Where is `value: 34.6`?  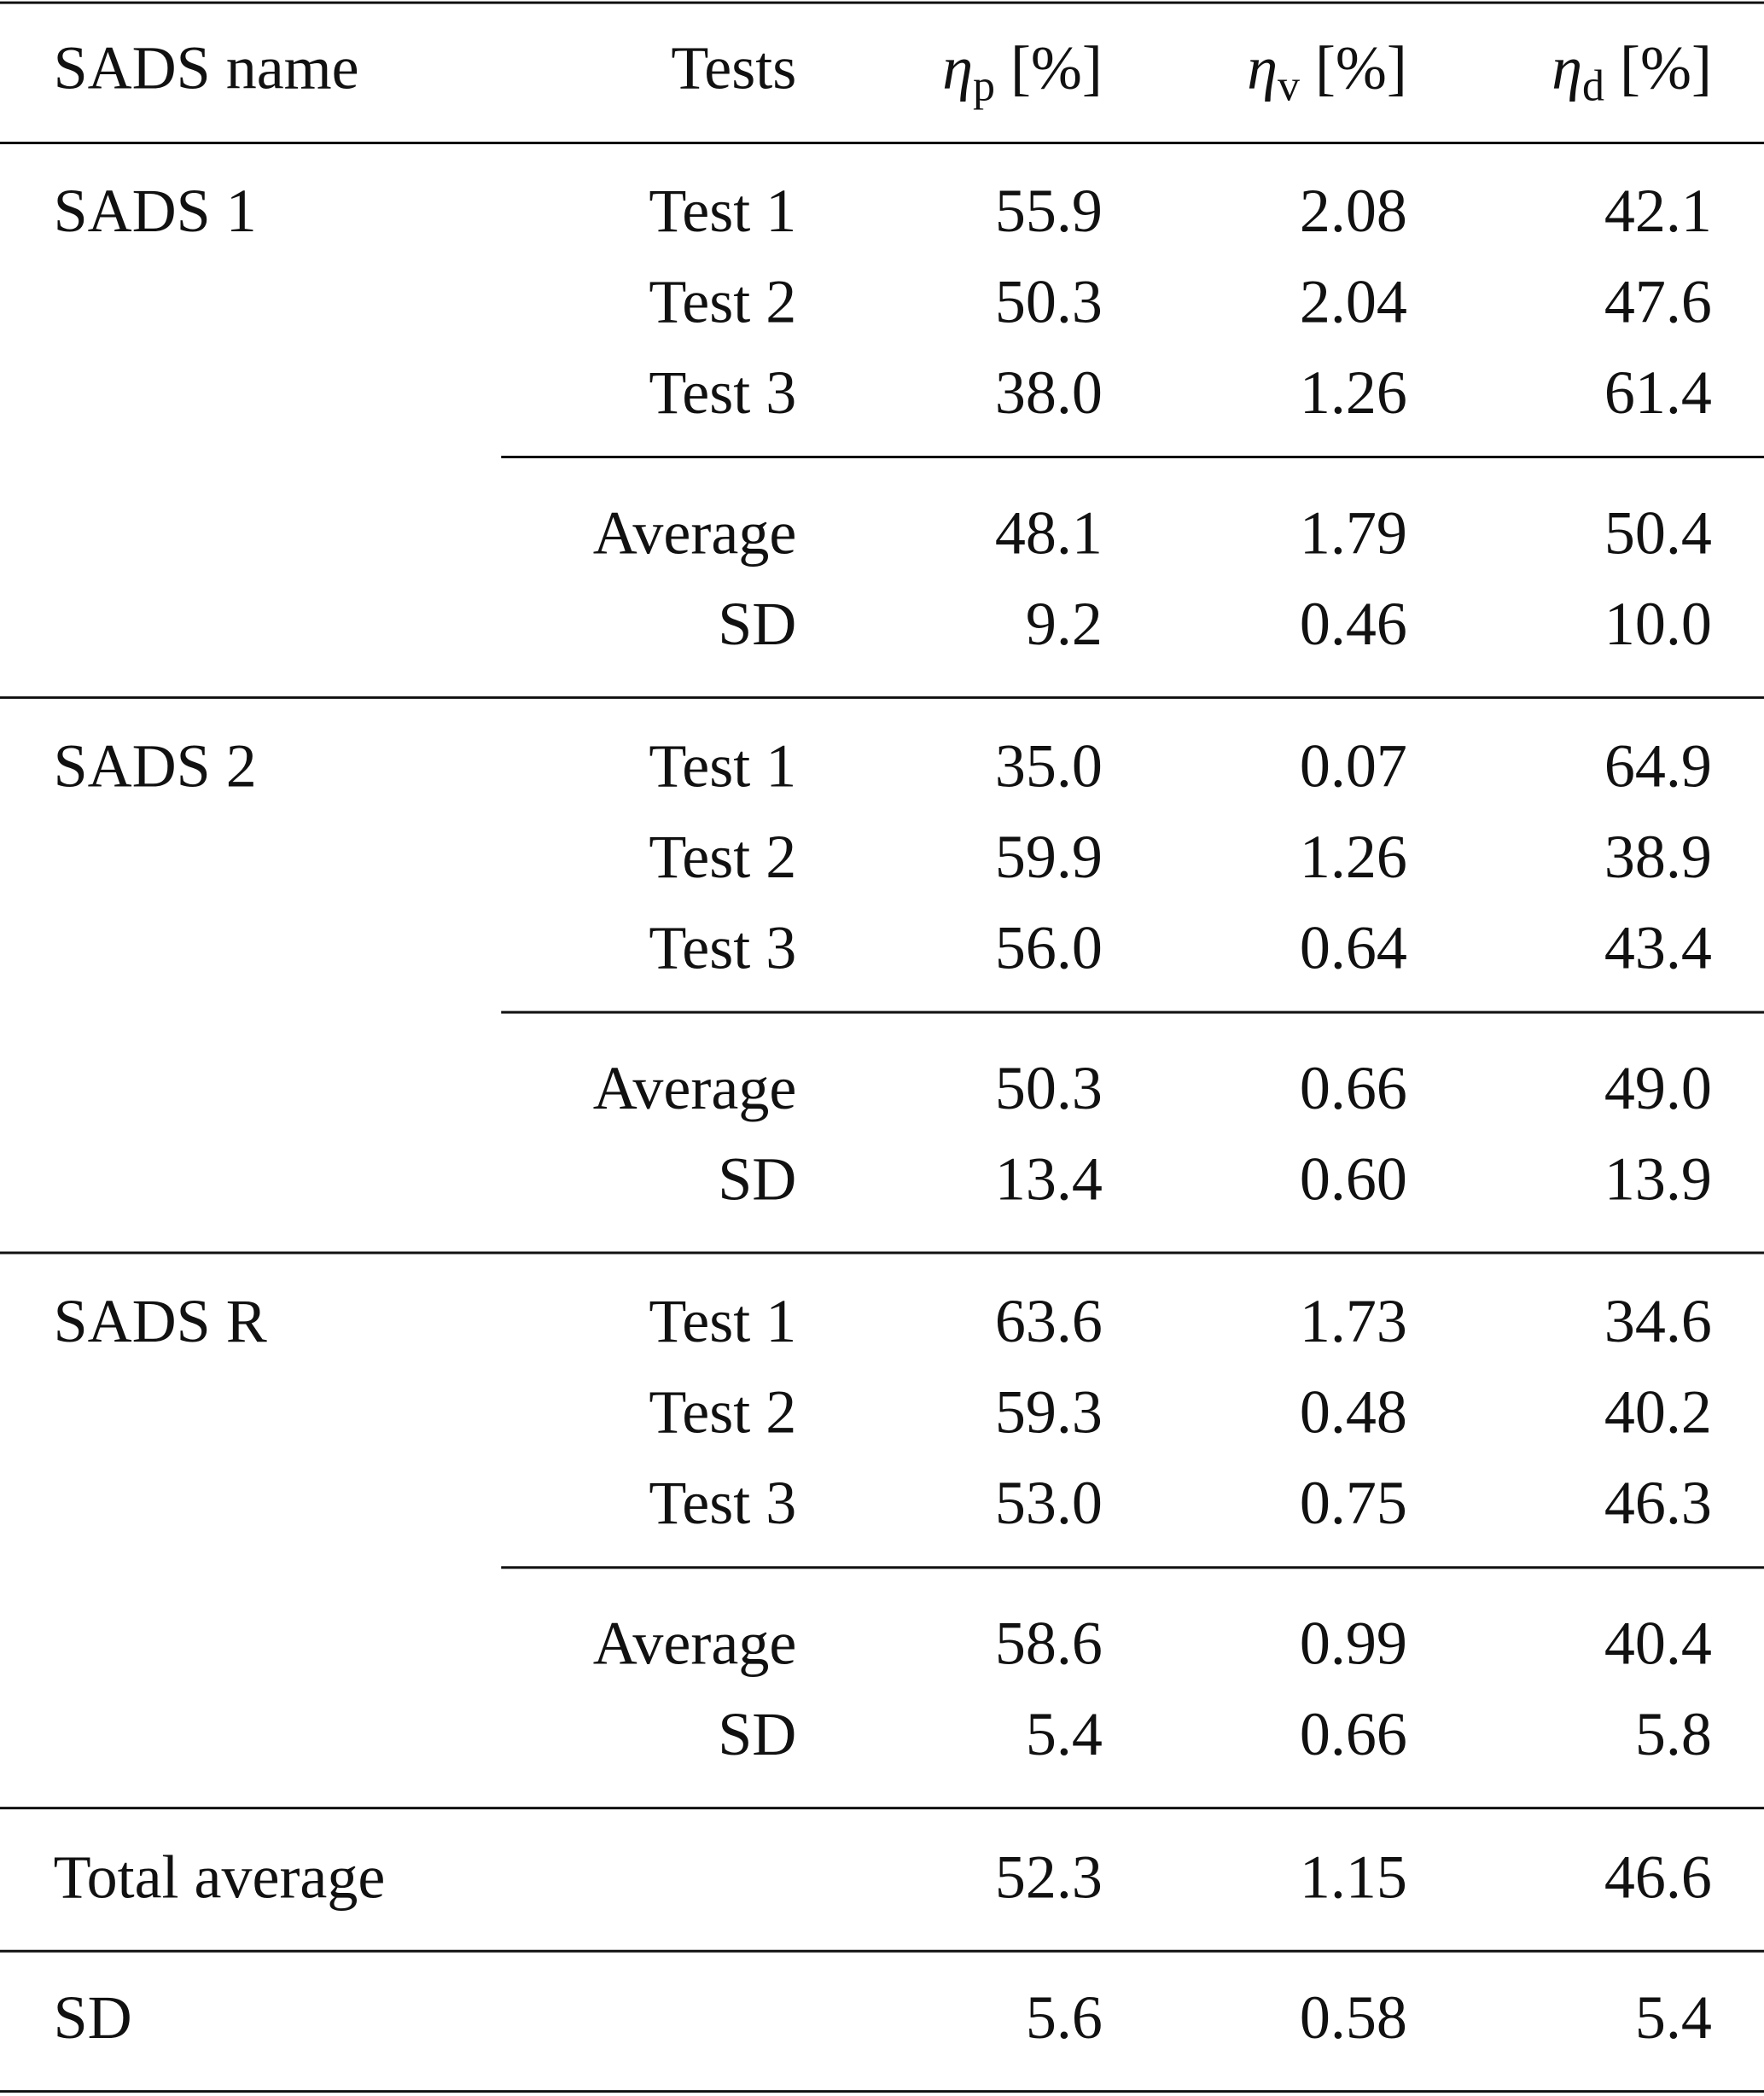 value: 34.6 is located at coordinates (1658, 1321).